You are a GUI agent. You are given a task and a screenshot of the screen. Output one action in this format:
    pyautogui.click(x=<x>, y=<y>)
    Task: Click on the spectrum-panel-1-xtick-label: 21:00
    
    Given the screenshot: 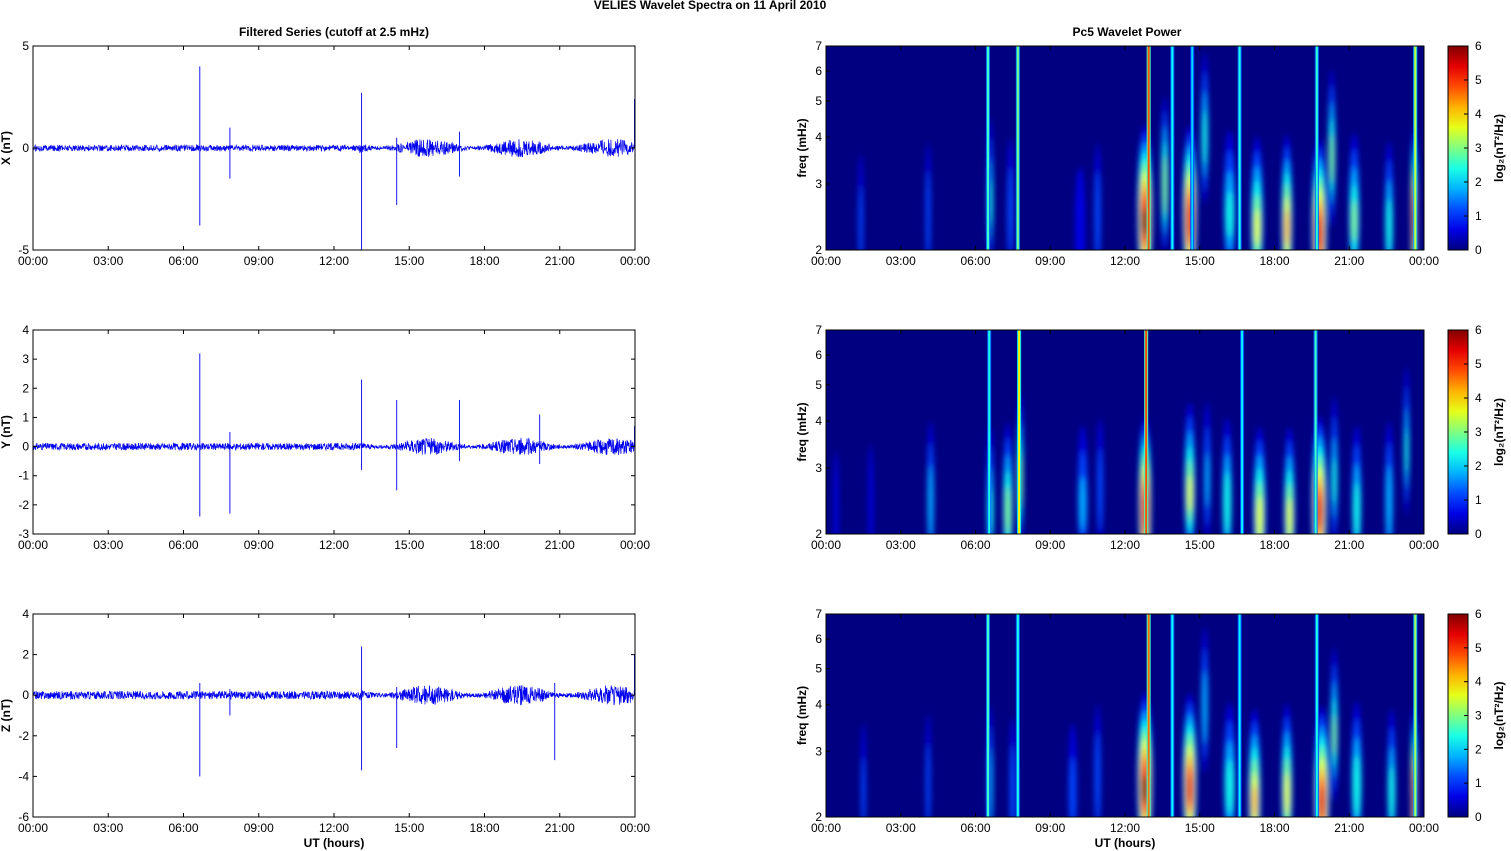 What is the action you would take?
    pyautogui.click(x=1349, y=261)
    